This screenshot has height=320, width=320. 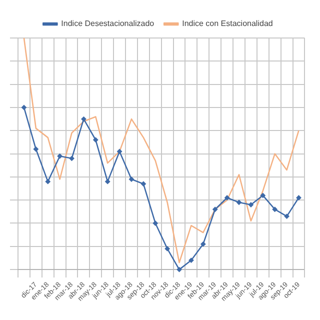 What do you see at coordinates (227, 23) in the screenshot?
I see `legend-label: Indice con Estacionalidad` at bounding box center [227, 23].